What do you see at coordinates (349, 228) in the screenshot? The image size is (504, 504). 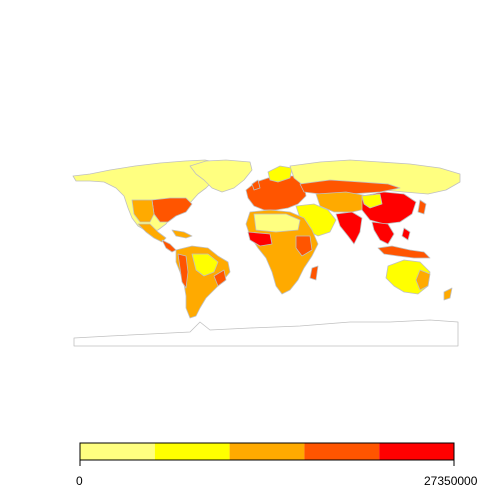 I see `land-india` at bounding box center [349, 228].